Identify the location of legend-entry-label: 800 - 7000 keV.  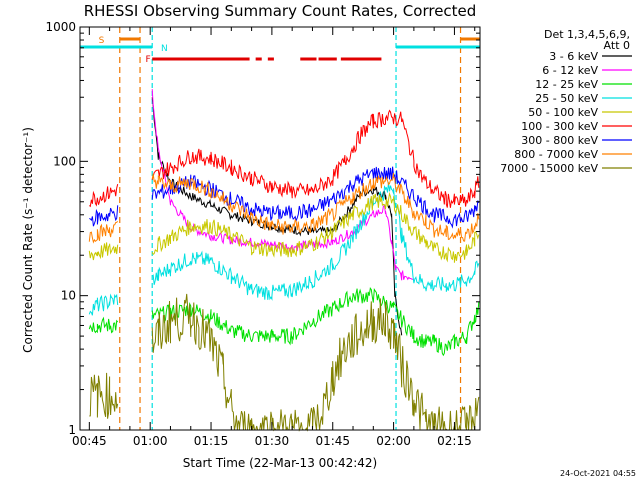
(556, 154).